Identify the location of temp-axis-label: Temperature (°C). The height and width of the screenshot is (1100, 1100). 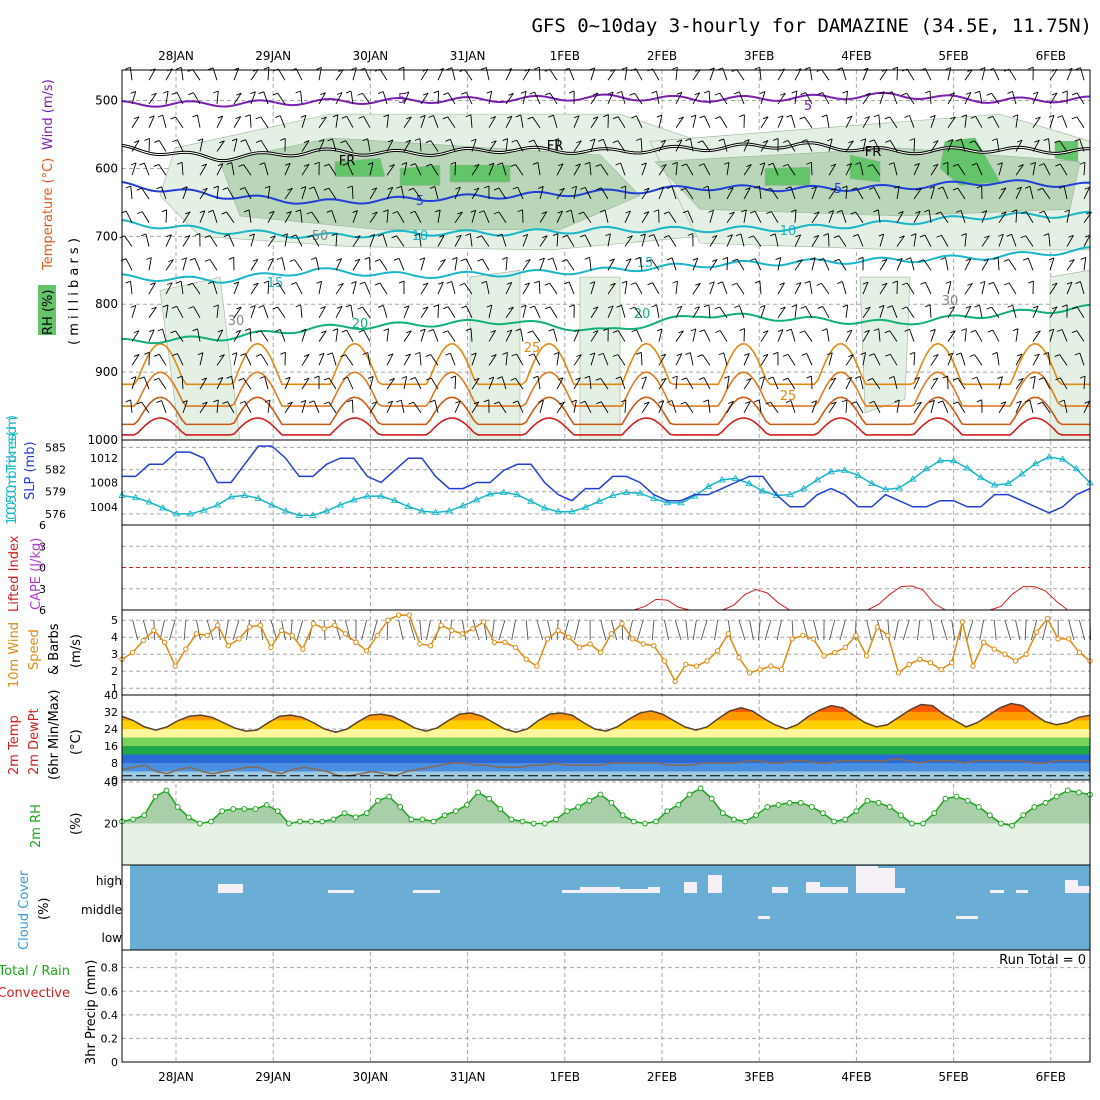
(48, 214).